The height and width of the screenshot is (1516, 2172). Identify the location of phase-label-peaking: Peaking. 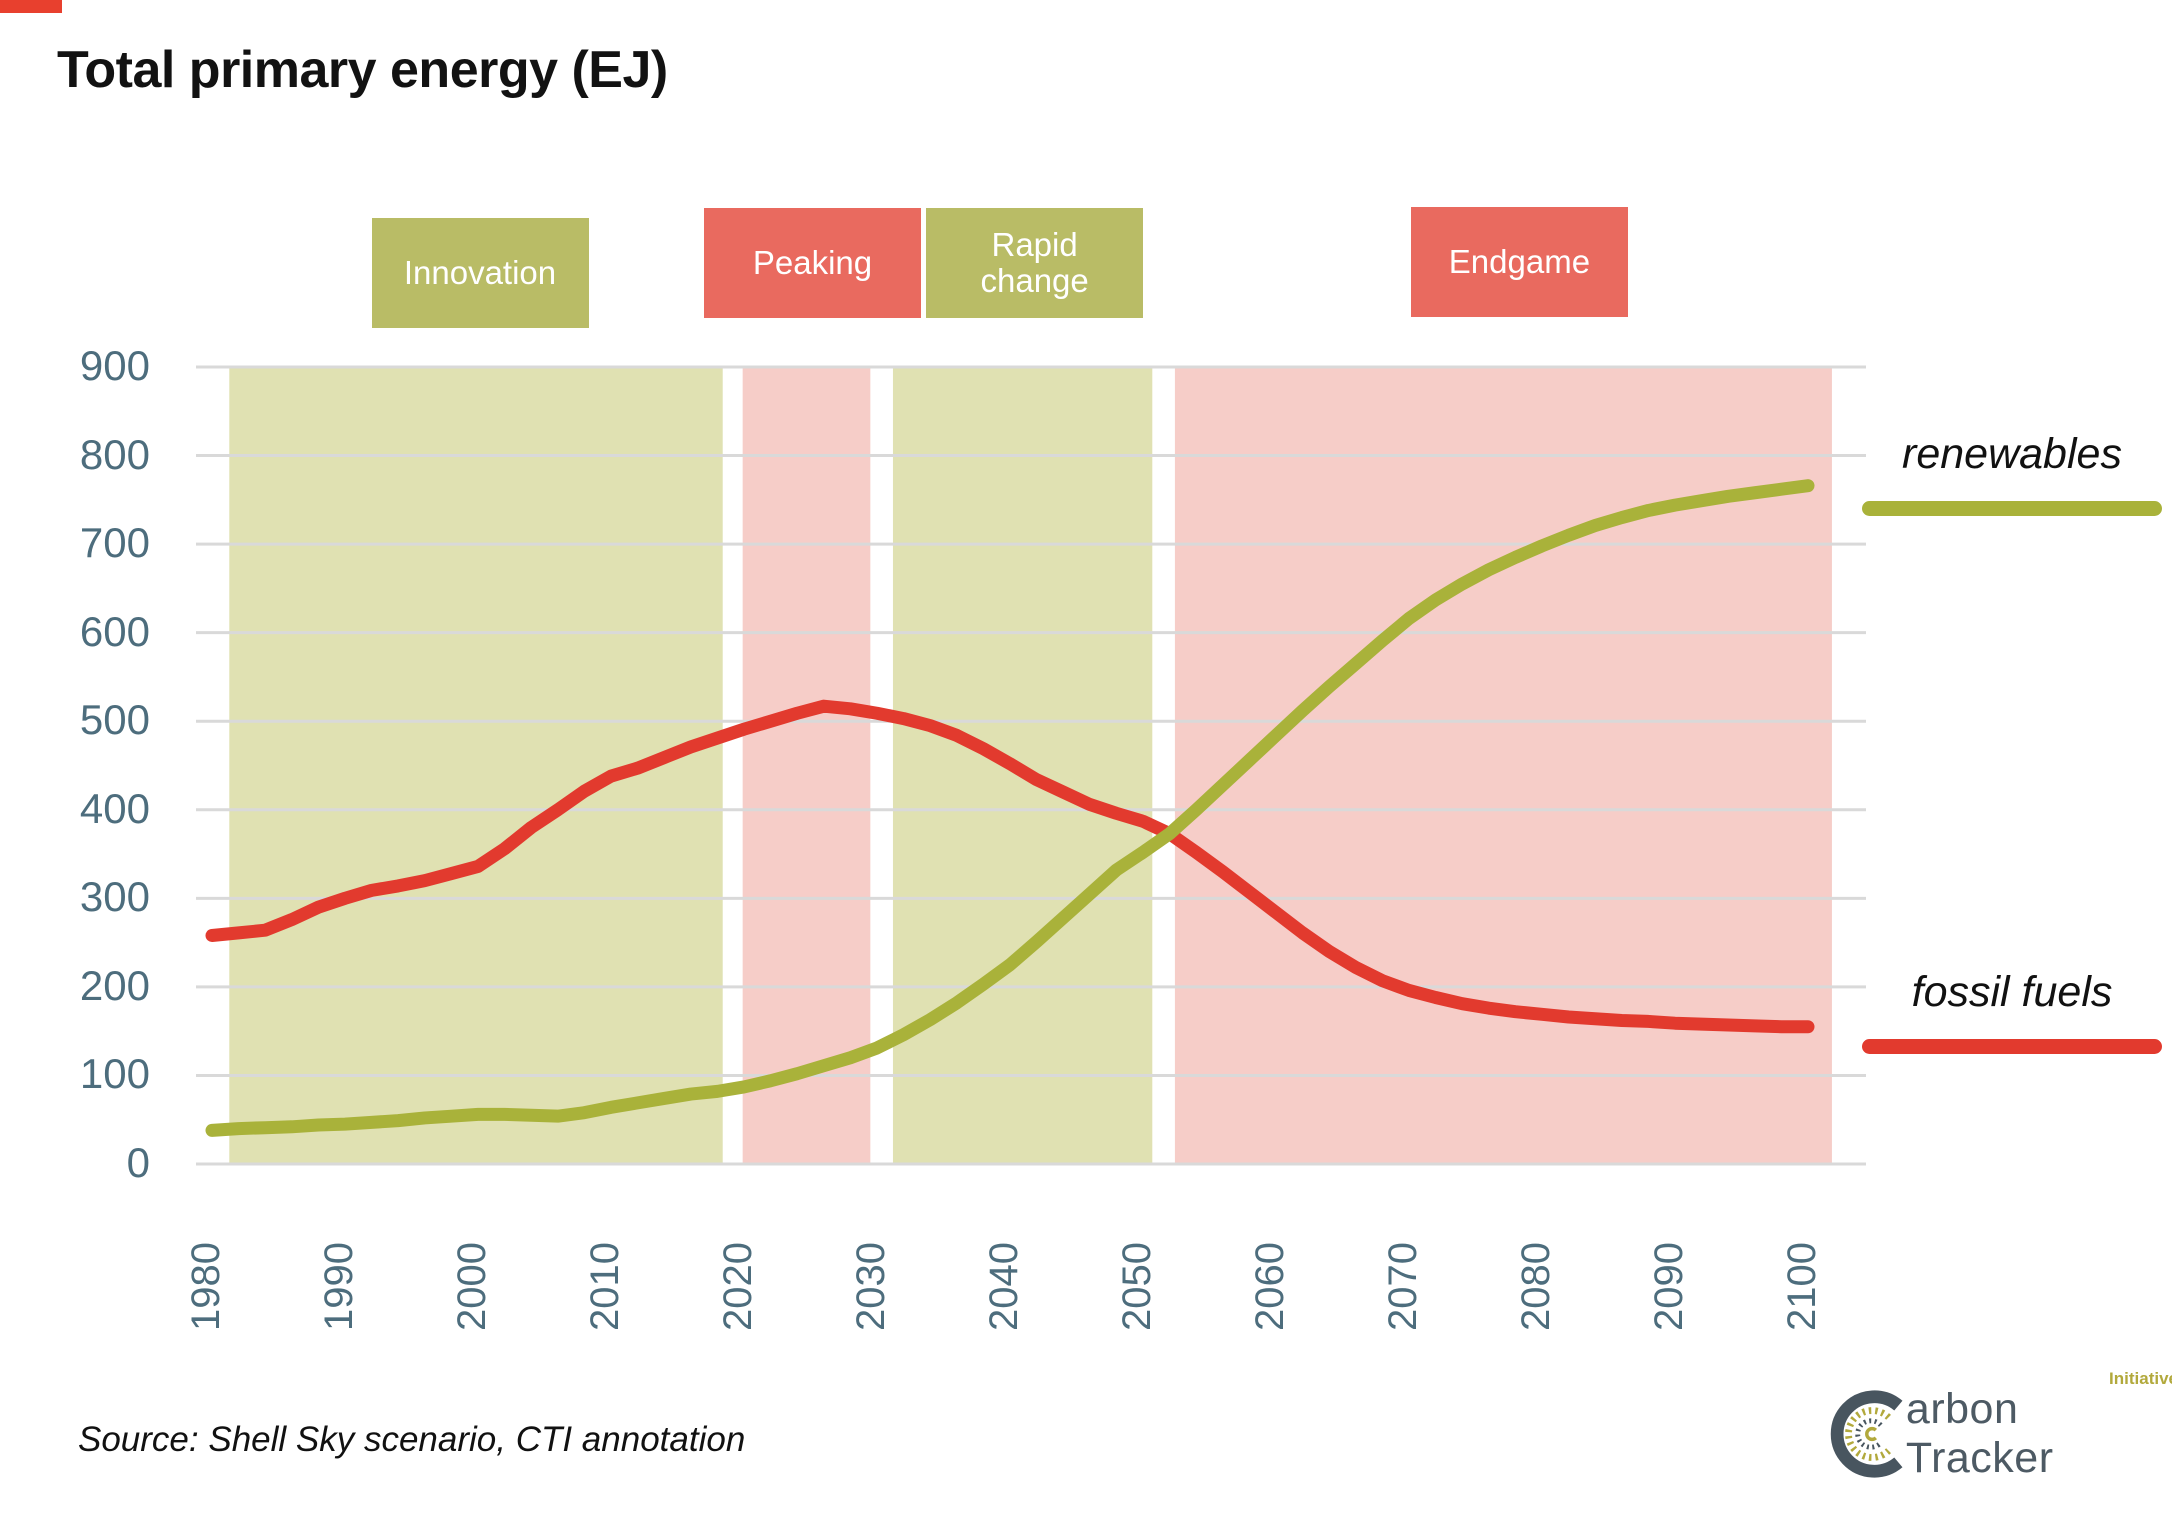
(812, 263).